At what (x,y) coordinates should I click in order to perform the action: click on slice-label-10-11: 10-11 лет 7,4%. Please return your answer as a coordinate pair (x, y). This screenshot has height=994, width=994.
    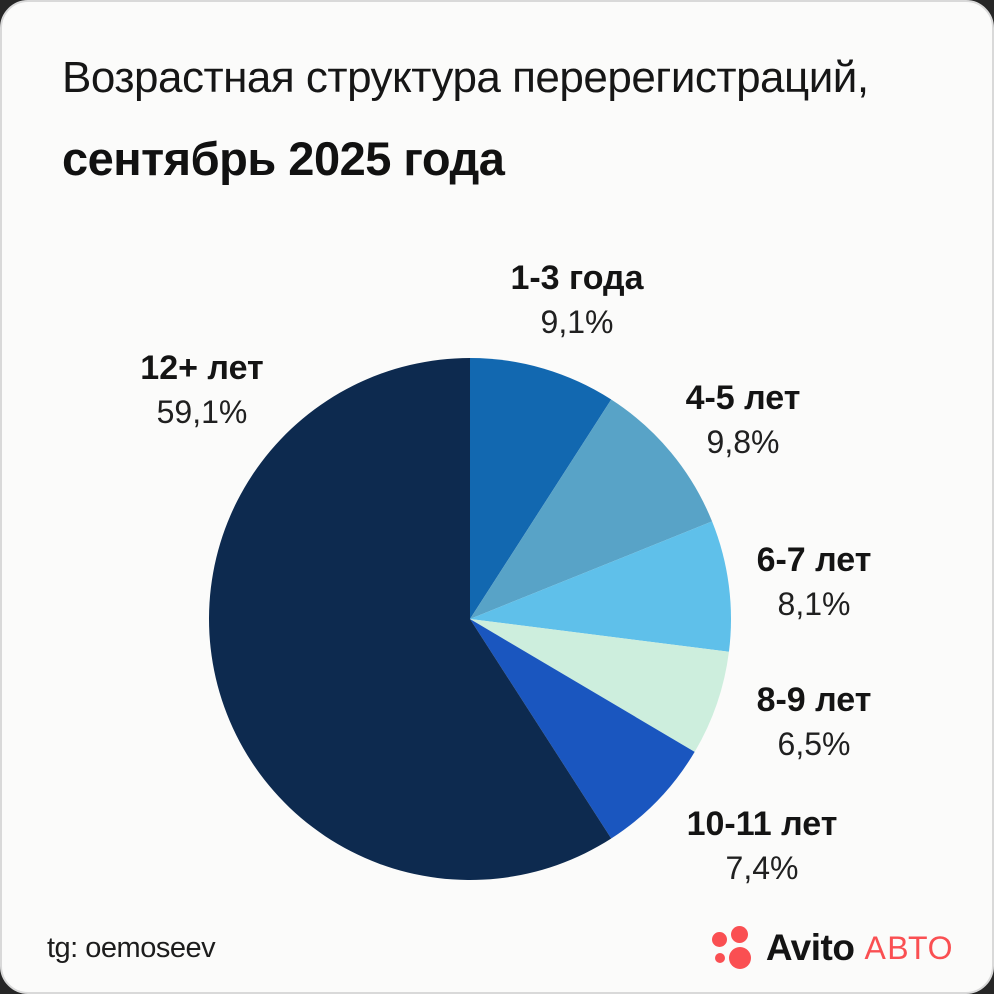
    Looking at the image, I should click on (762, 845).